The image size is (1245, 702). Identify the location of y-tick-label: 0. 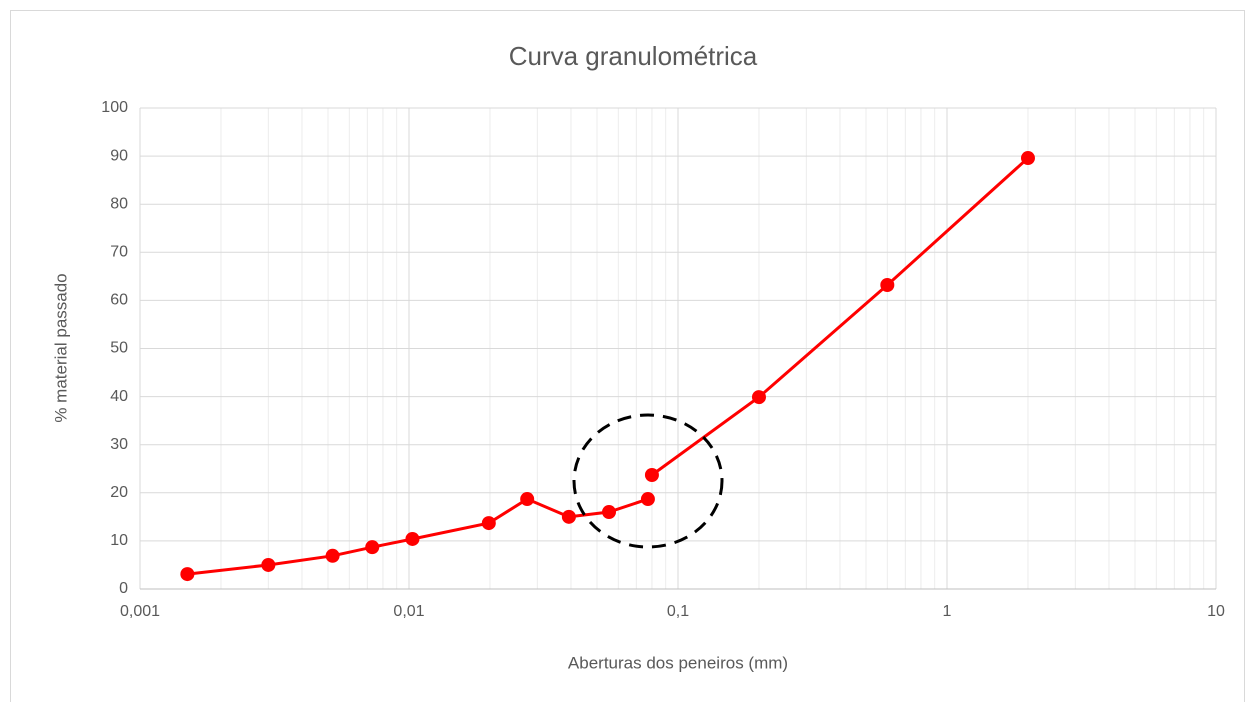
(123, 588).